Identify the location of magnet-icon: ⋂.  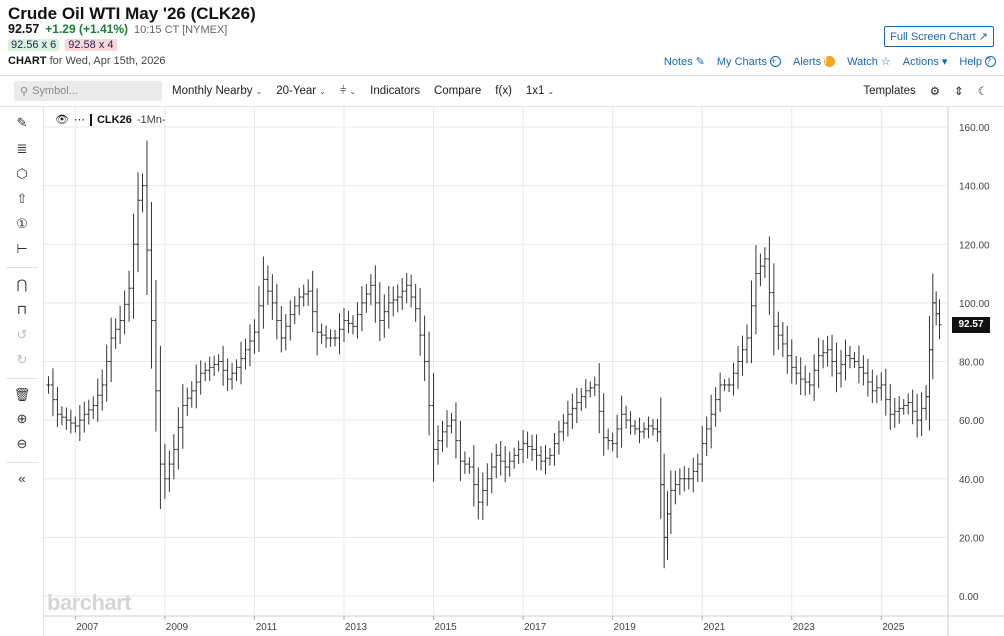
(22, 284).